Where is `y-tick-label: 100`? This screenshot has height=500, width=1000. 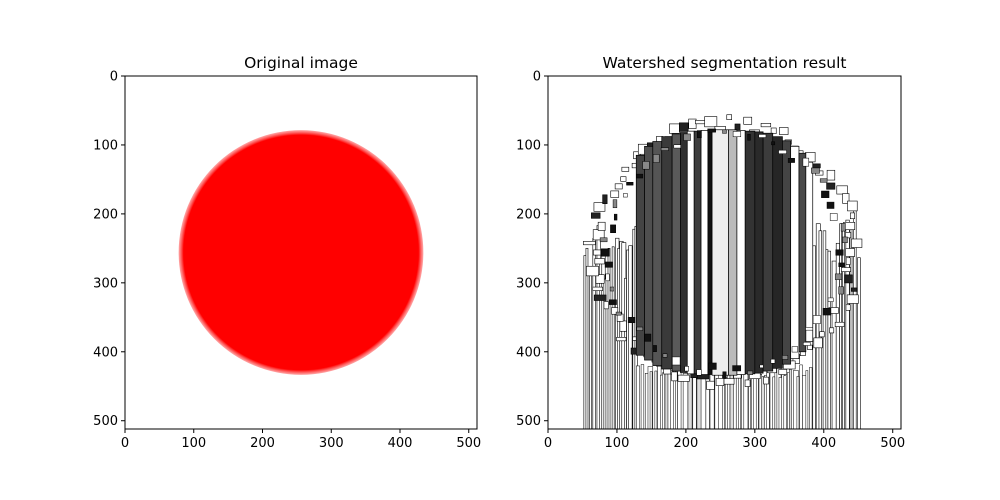
y-tick-label: 100 is located at coordinates (105, 145).